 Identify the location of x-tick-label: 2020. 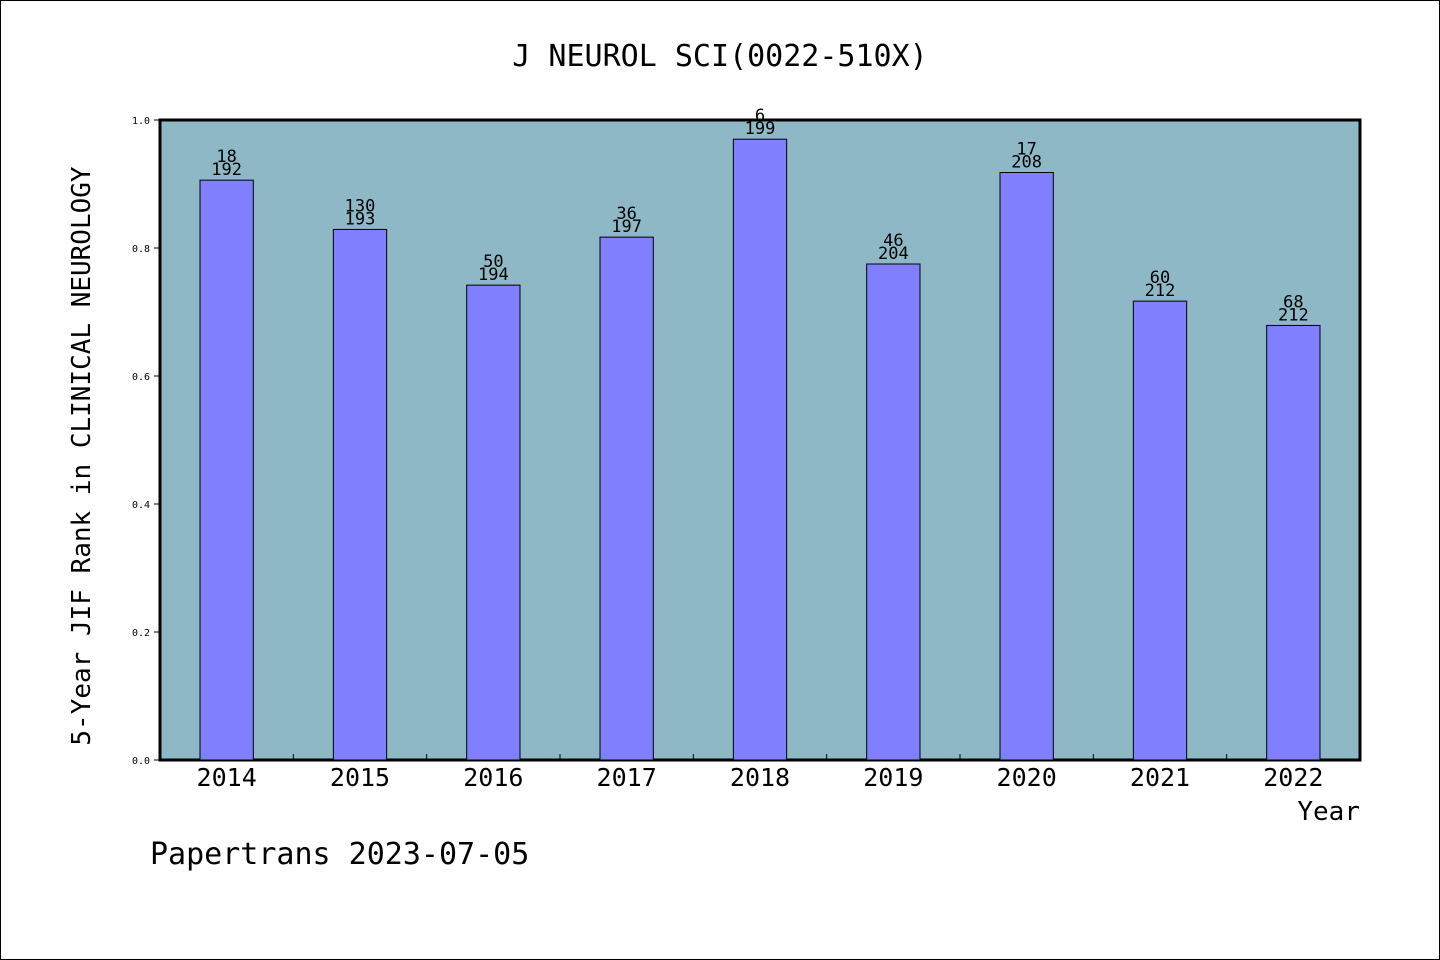
(1027, 777).